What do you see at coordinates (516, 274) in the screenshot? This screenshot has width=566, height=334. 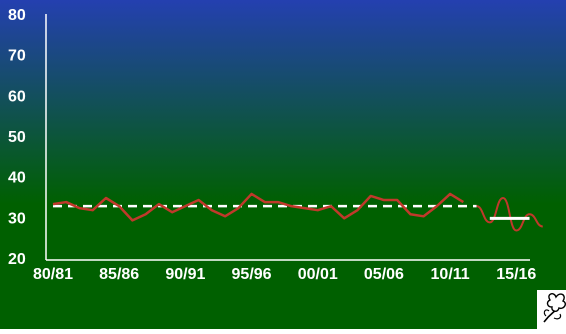 I see `x-tick-label: 15/16` at bounding box center [516, 274].